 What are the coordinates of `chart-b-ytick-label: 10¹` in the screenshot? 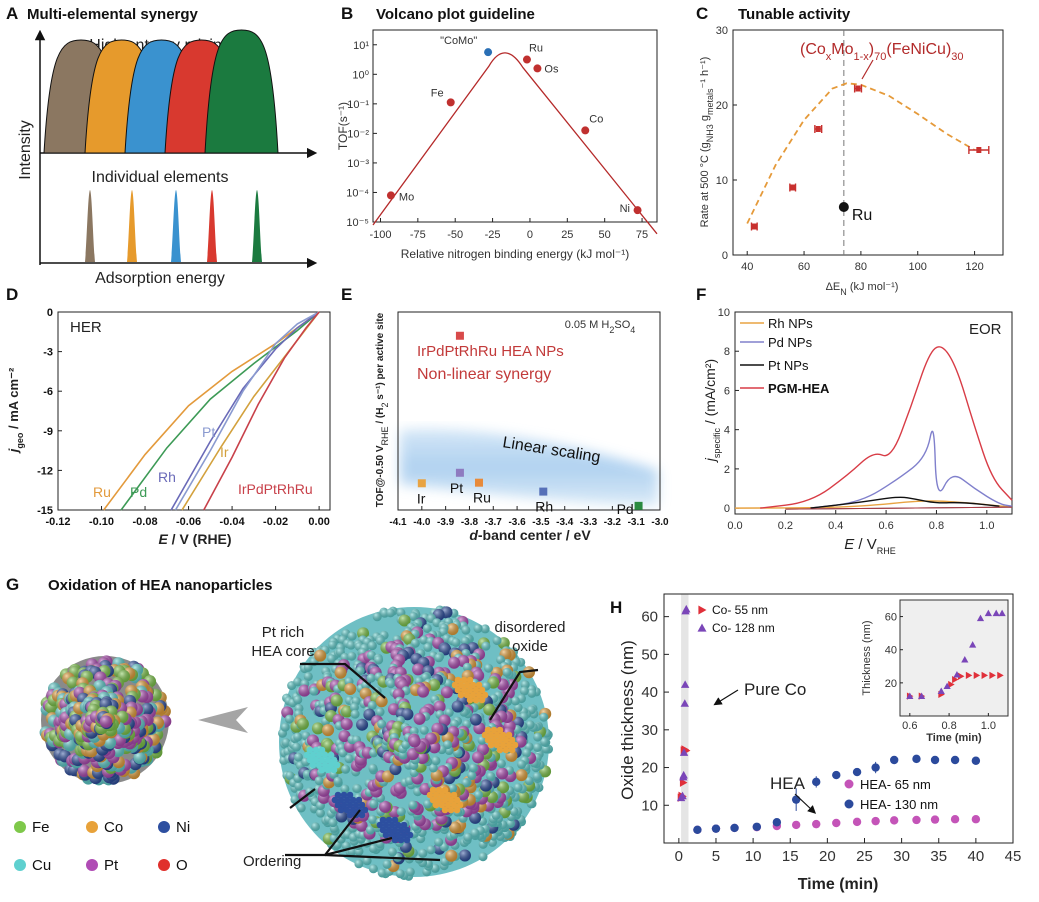 It's located at (361, 46).